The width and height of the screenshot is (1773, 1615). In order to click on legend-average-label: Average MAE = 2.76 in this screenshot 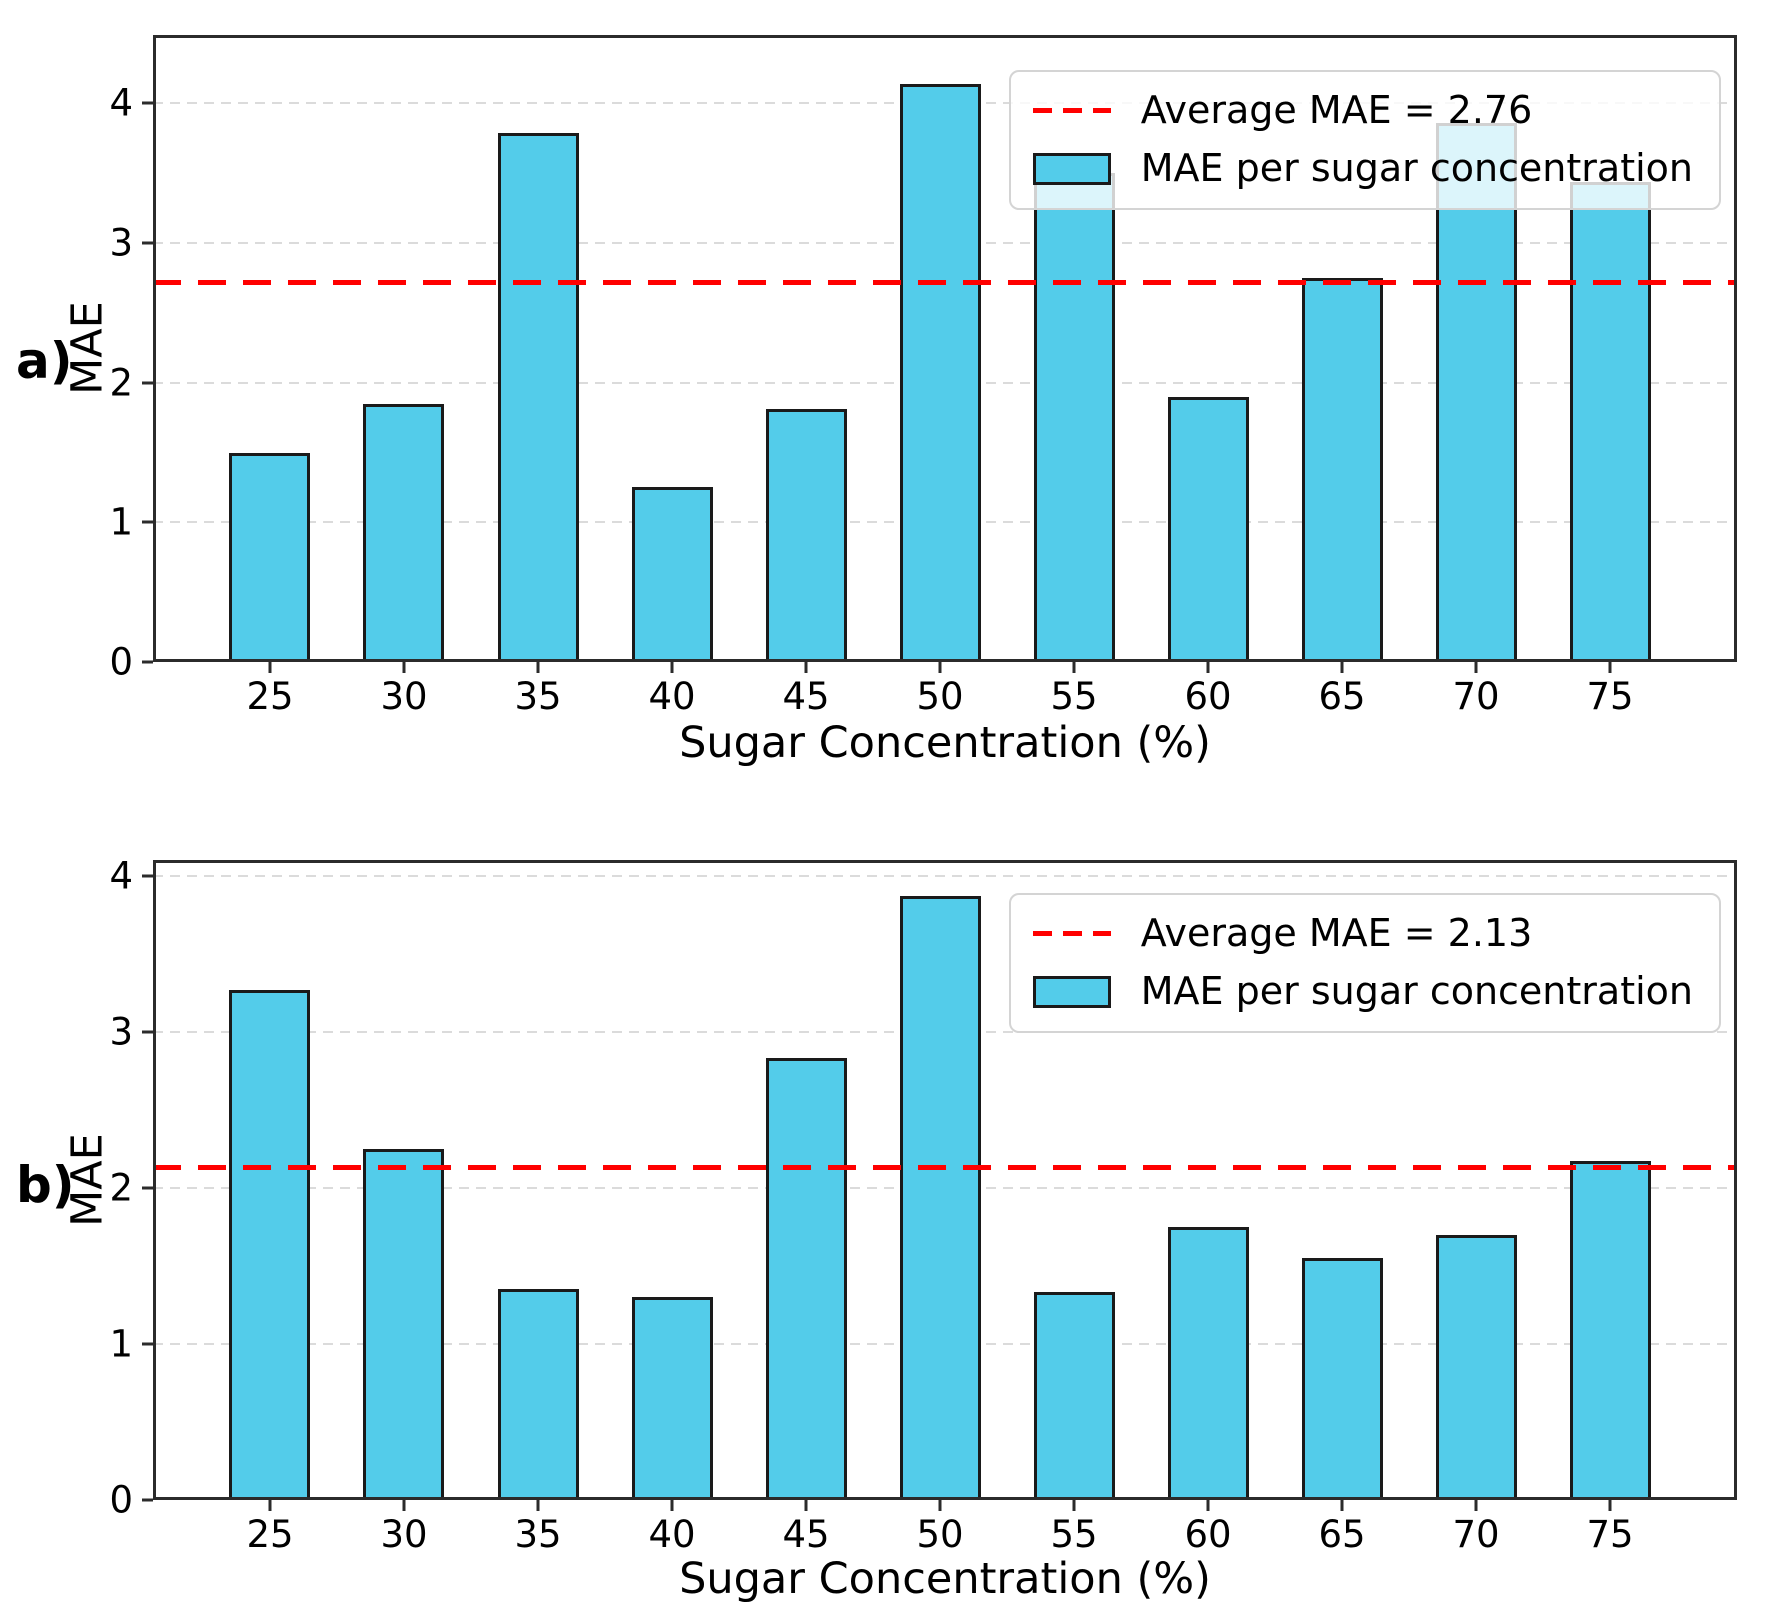, I will do `click(1336, 110)`.